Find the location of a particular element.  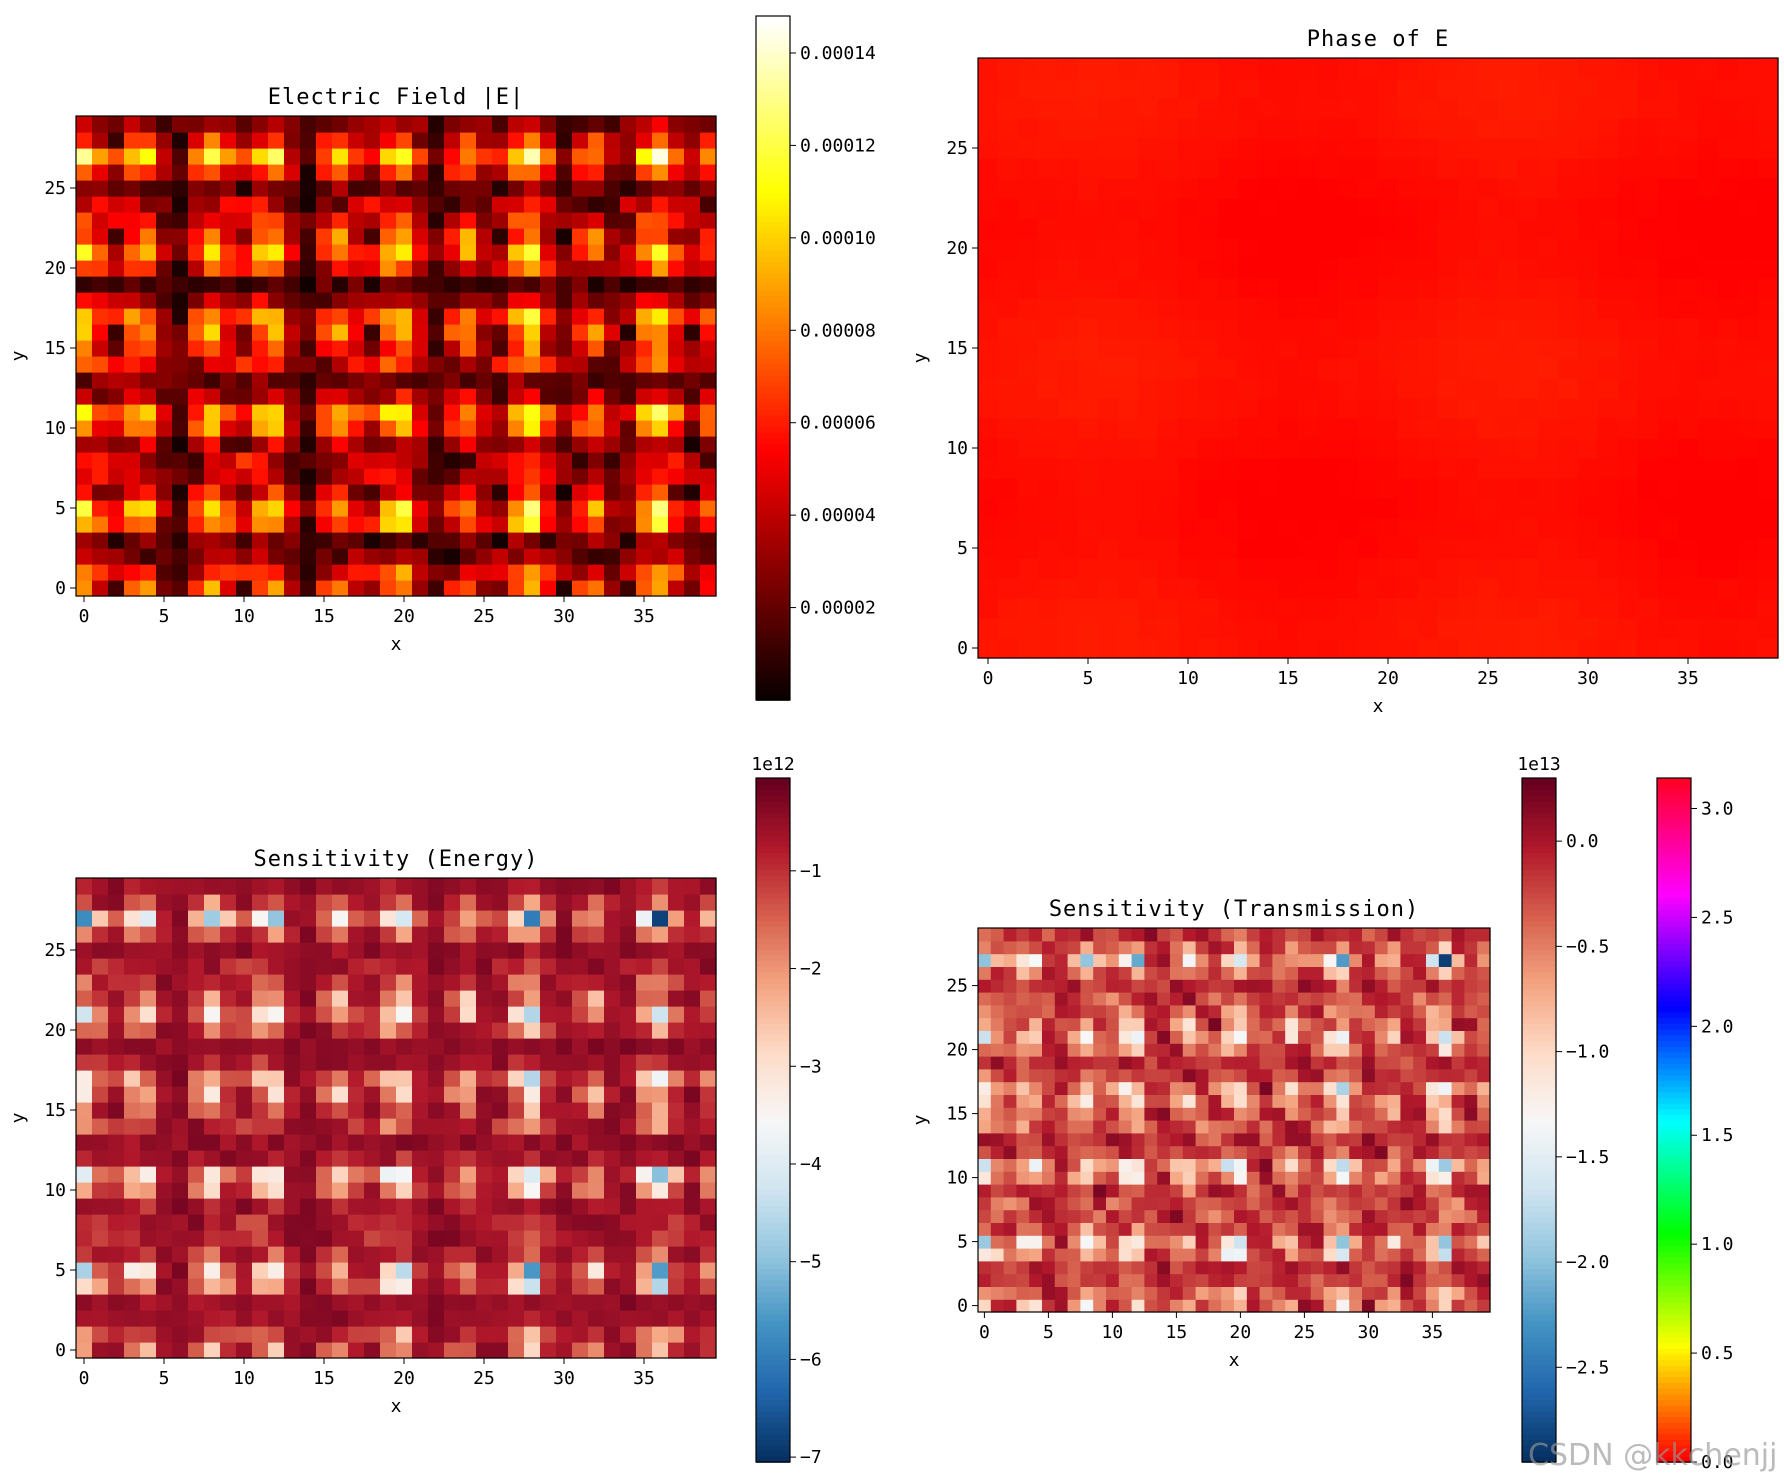

y-axis-label: y is located at coordinates (18, 1117).